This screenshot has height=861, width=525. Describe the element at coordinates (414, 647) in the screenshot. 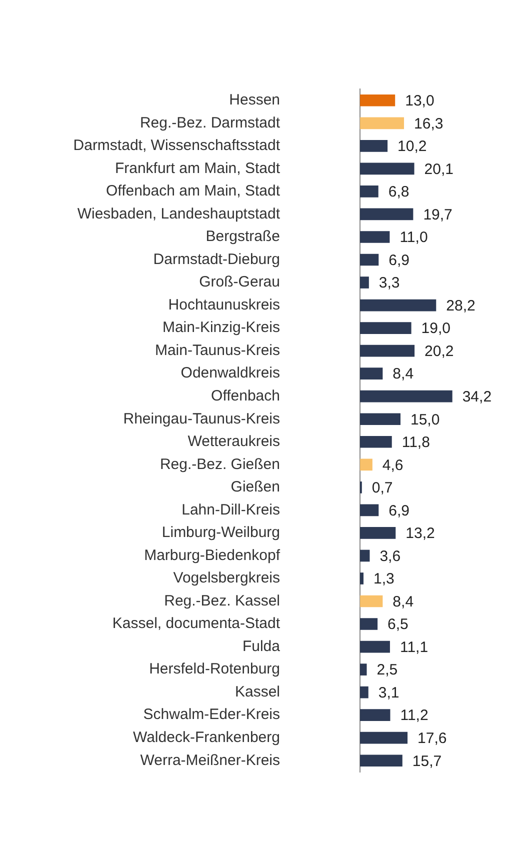

I see `data-label: 11,1` at that location.